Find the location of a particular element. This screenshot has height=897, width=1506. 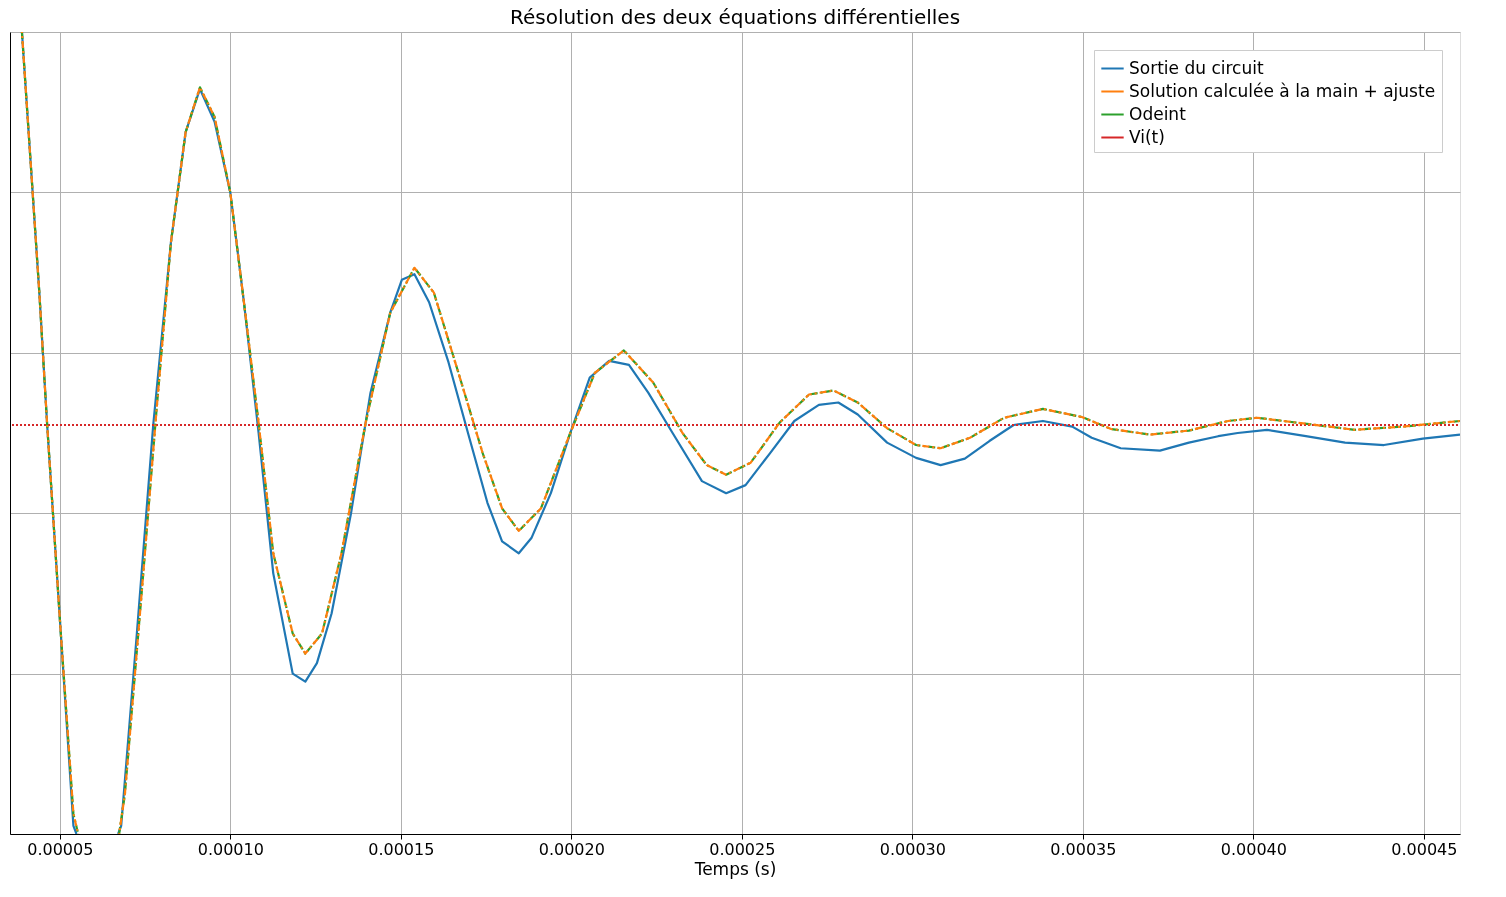

x-tick-label: 0.00015 is located at coordinates (401, 849).